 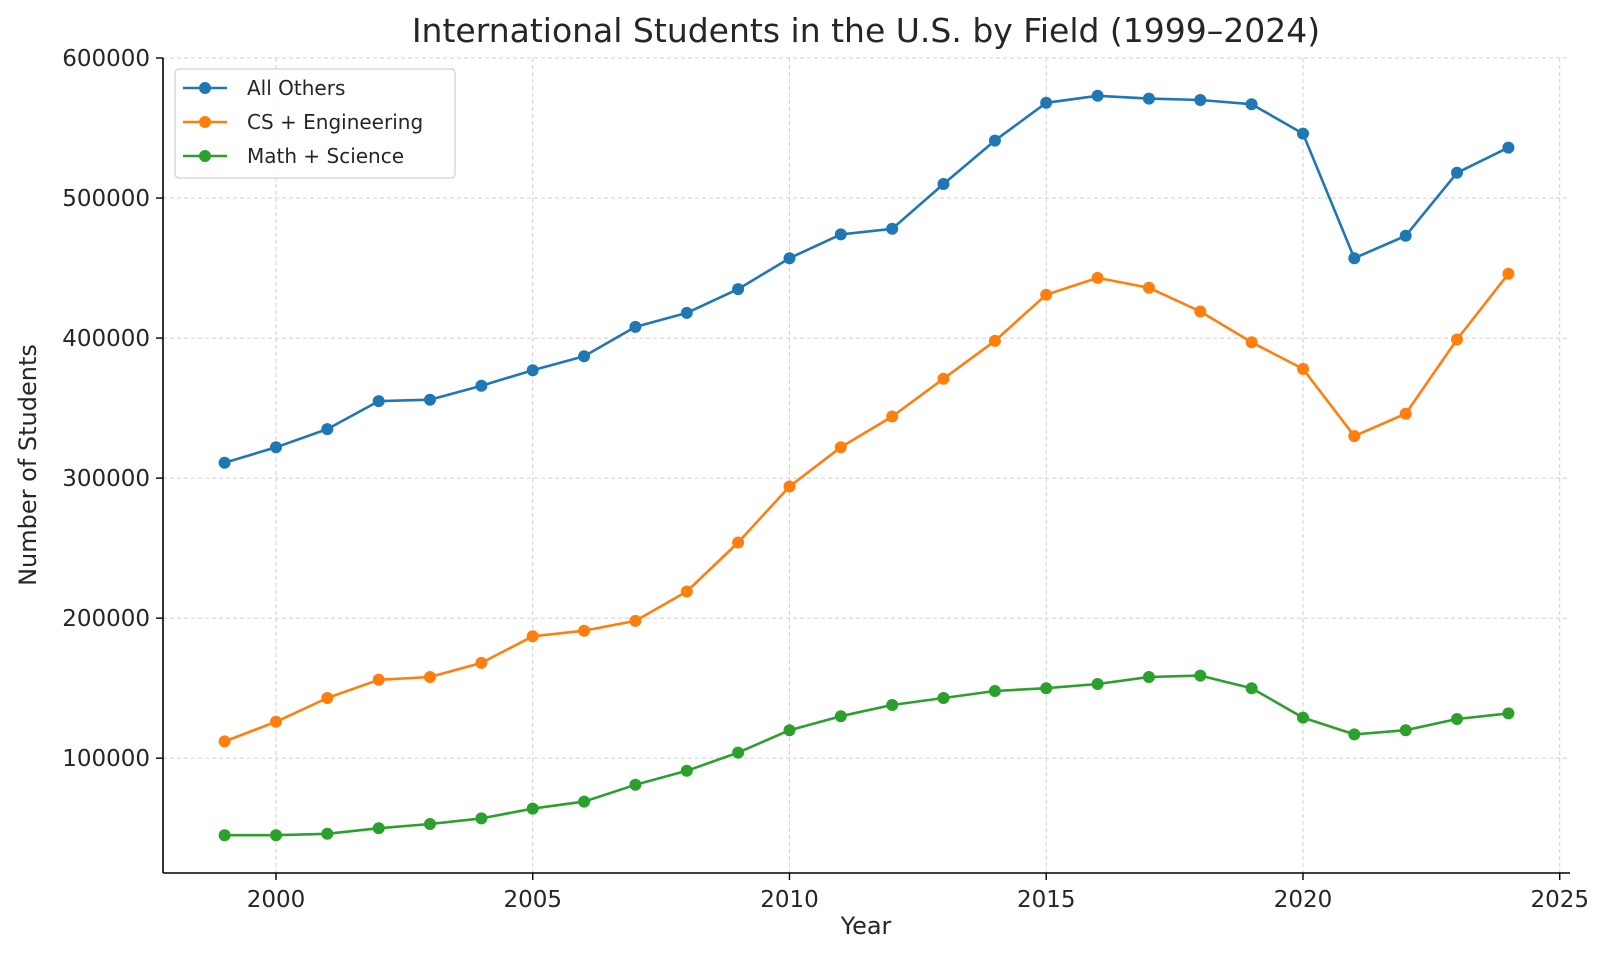 I want to click on data-point-cs-engineering-2008, so click(x=686, y=591).